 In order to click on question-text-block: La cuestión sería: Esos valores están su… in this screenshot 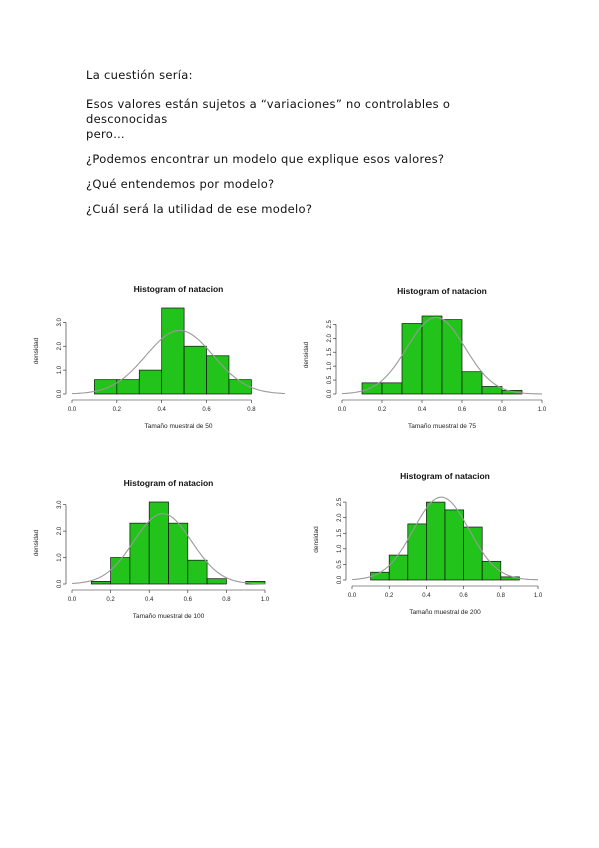, I will do `click(296, 142)`.